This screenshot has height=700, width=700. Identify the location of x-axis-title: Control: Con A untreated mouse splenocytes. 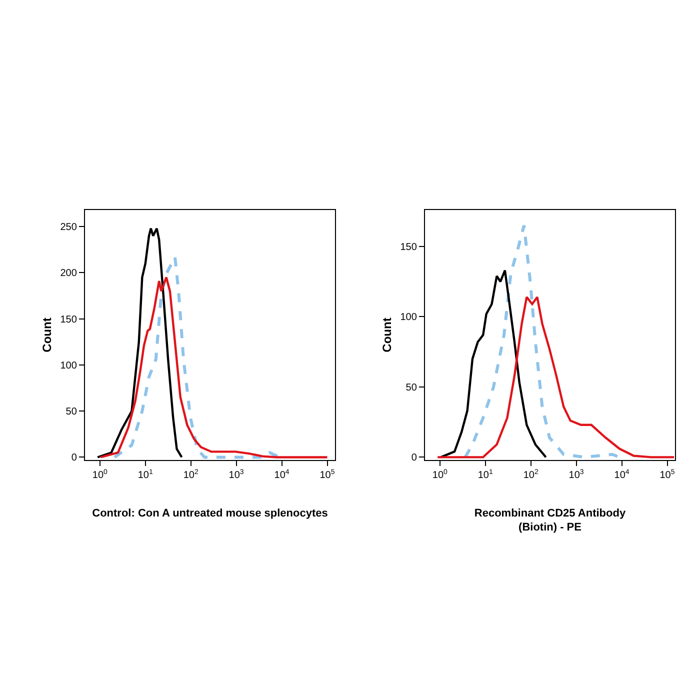
(210, 513).